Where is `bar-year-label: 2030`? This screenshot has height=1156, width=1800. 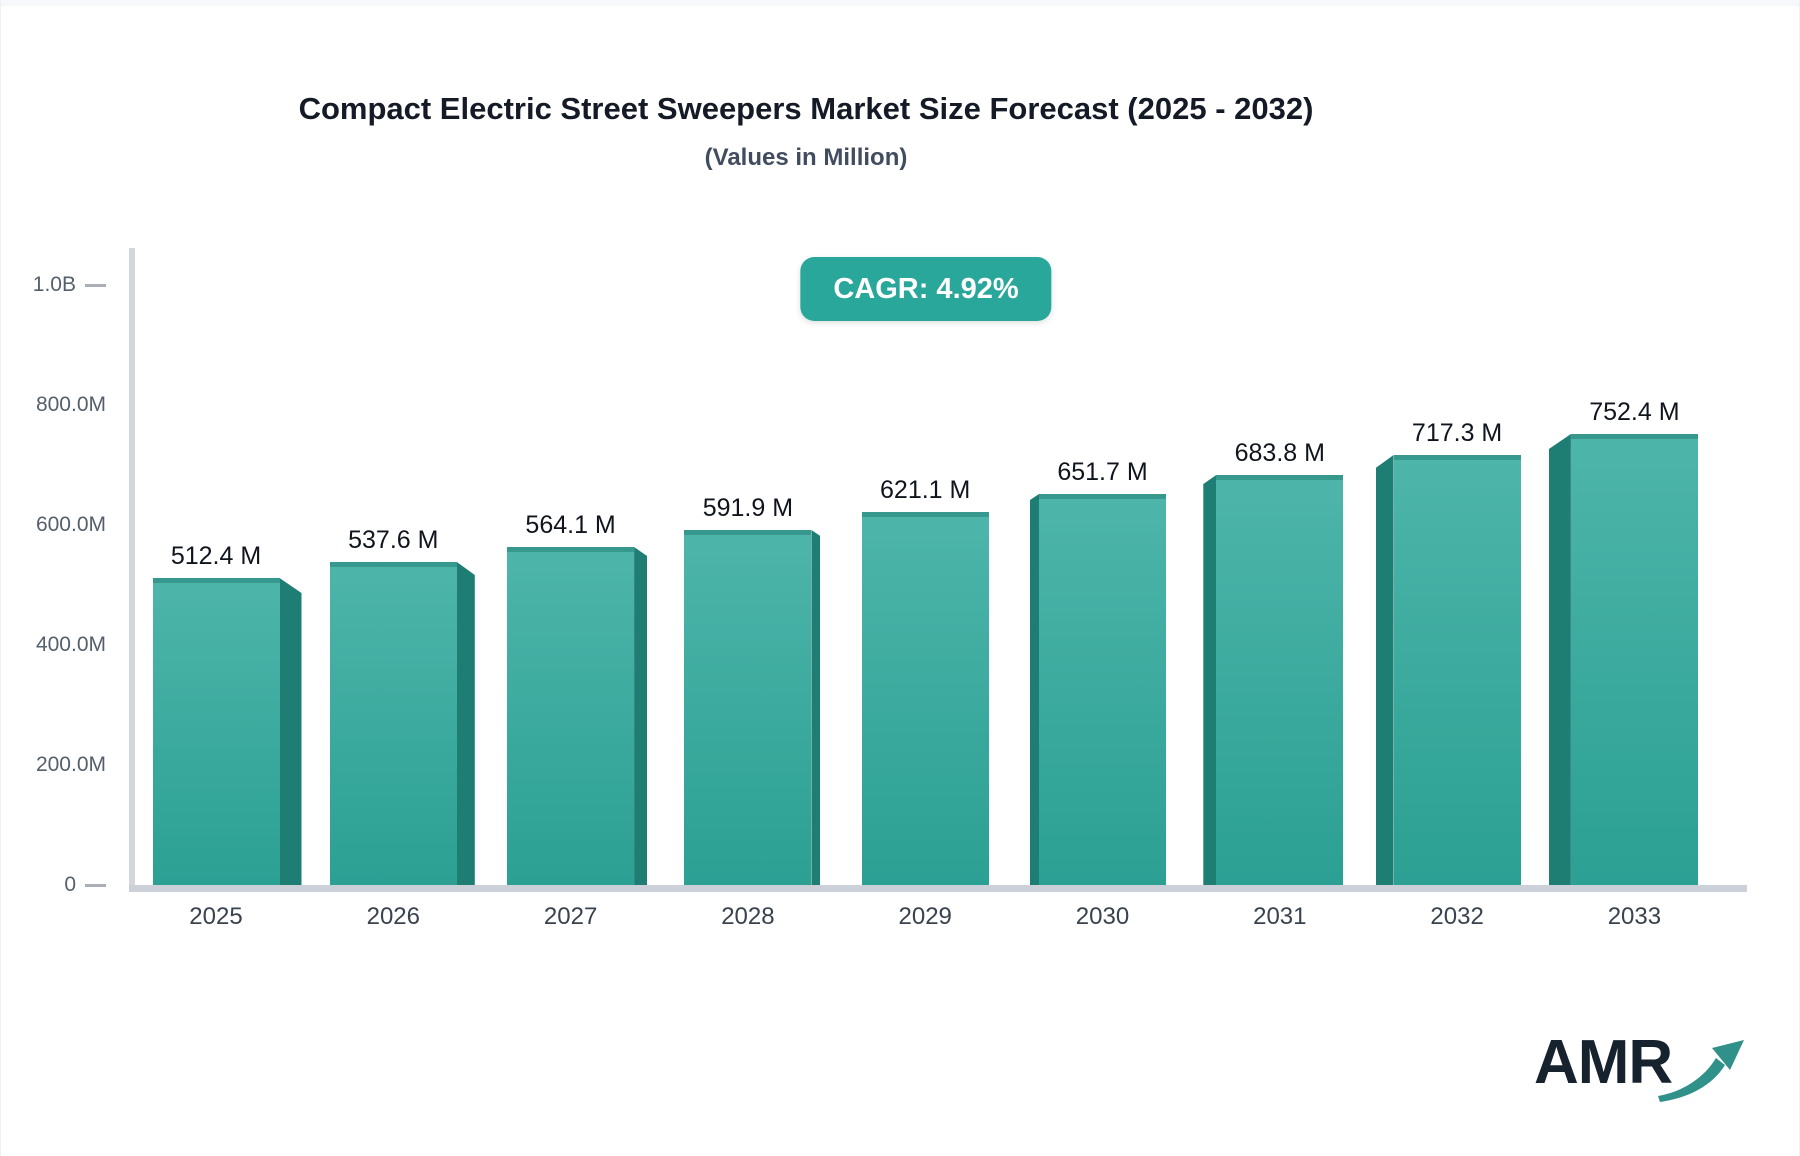 bar-year-label: 2030 is located at coordinates (1102, 916).